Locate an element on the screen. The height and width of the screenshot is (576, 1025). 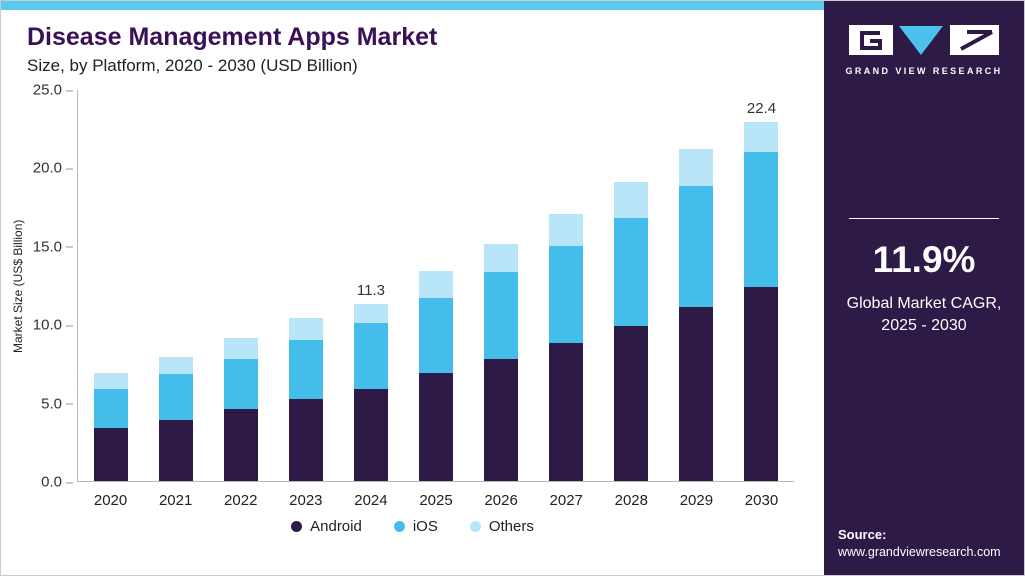
bar-segment-others-2024 is located at coordinates (370, 313).